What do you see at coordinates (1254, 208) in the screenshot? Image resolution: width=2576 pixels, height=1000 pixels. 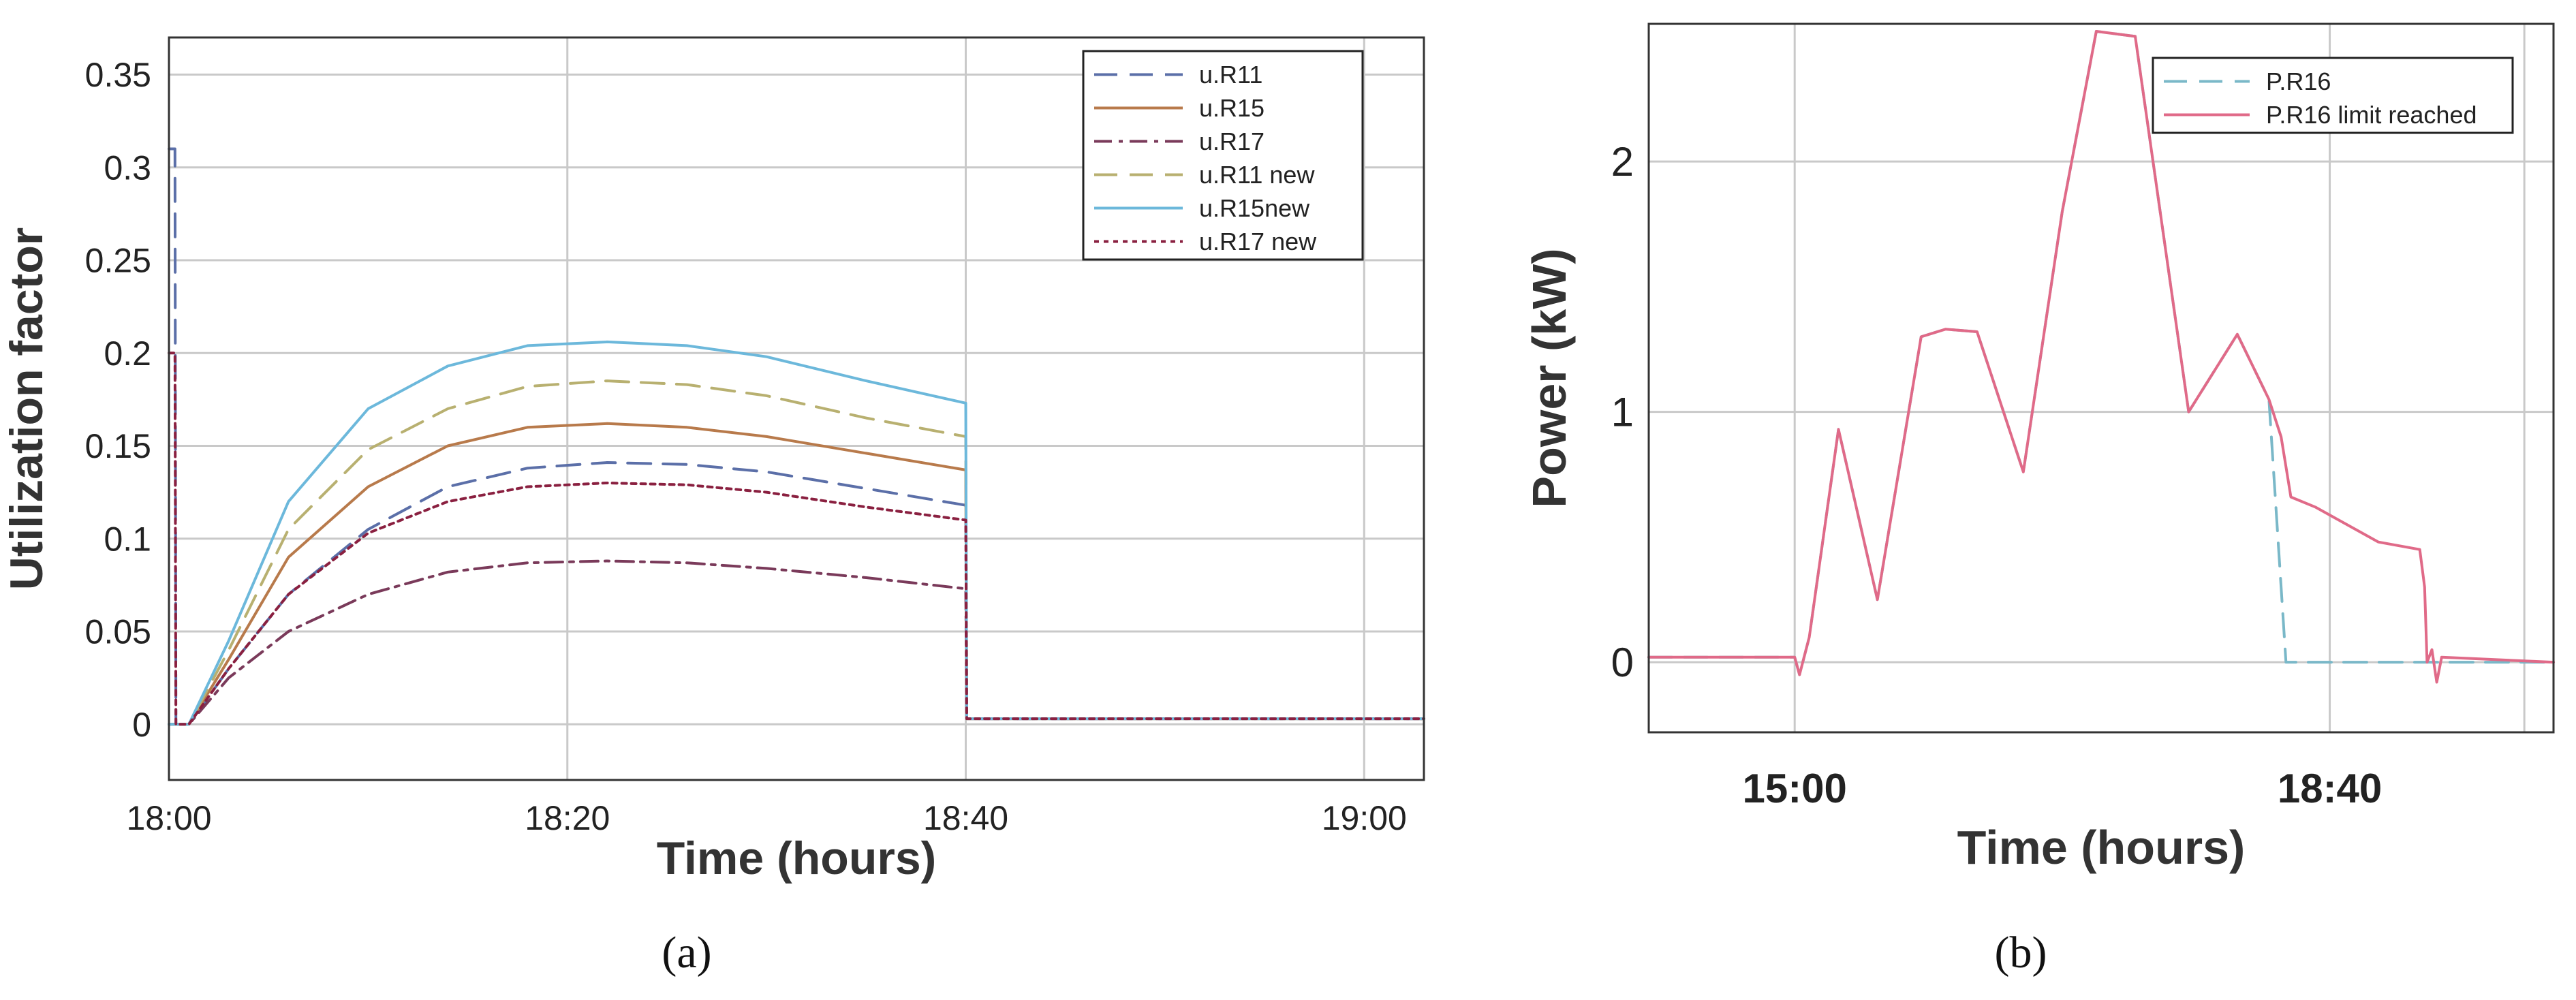 I see `legend-label-5: u.R15new` at bounding box center [1254, 208].